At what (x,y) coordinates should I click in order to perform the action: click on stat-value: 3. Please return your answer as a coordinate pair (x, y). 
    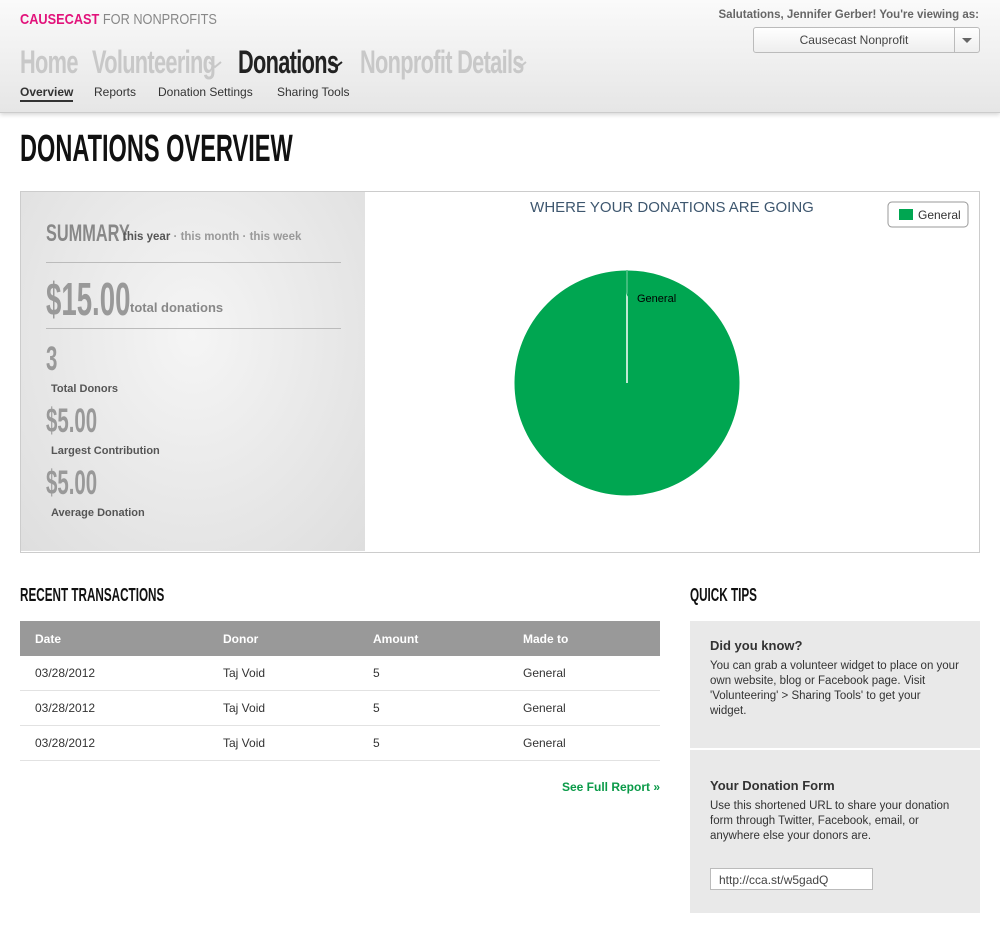
    Looking at the image, I should click on (52, 359).